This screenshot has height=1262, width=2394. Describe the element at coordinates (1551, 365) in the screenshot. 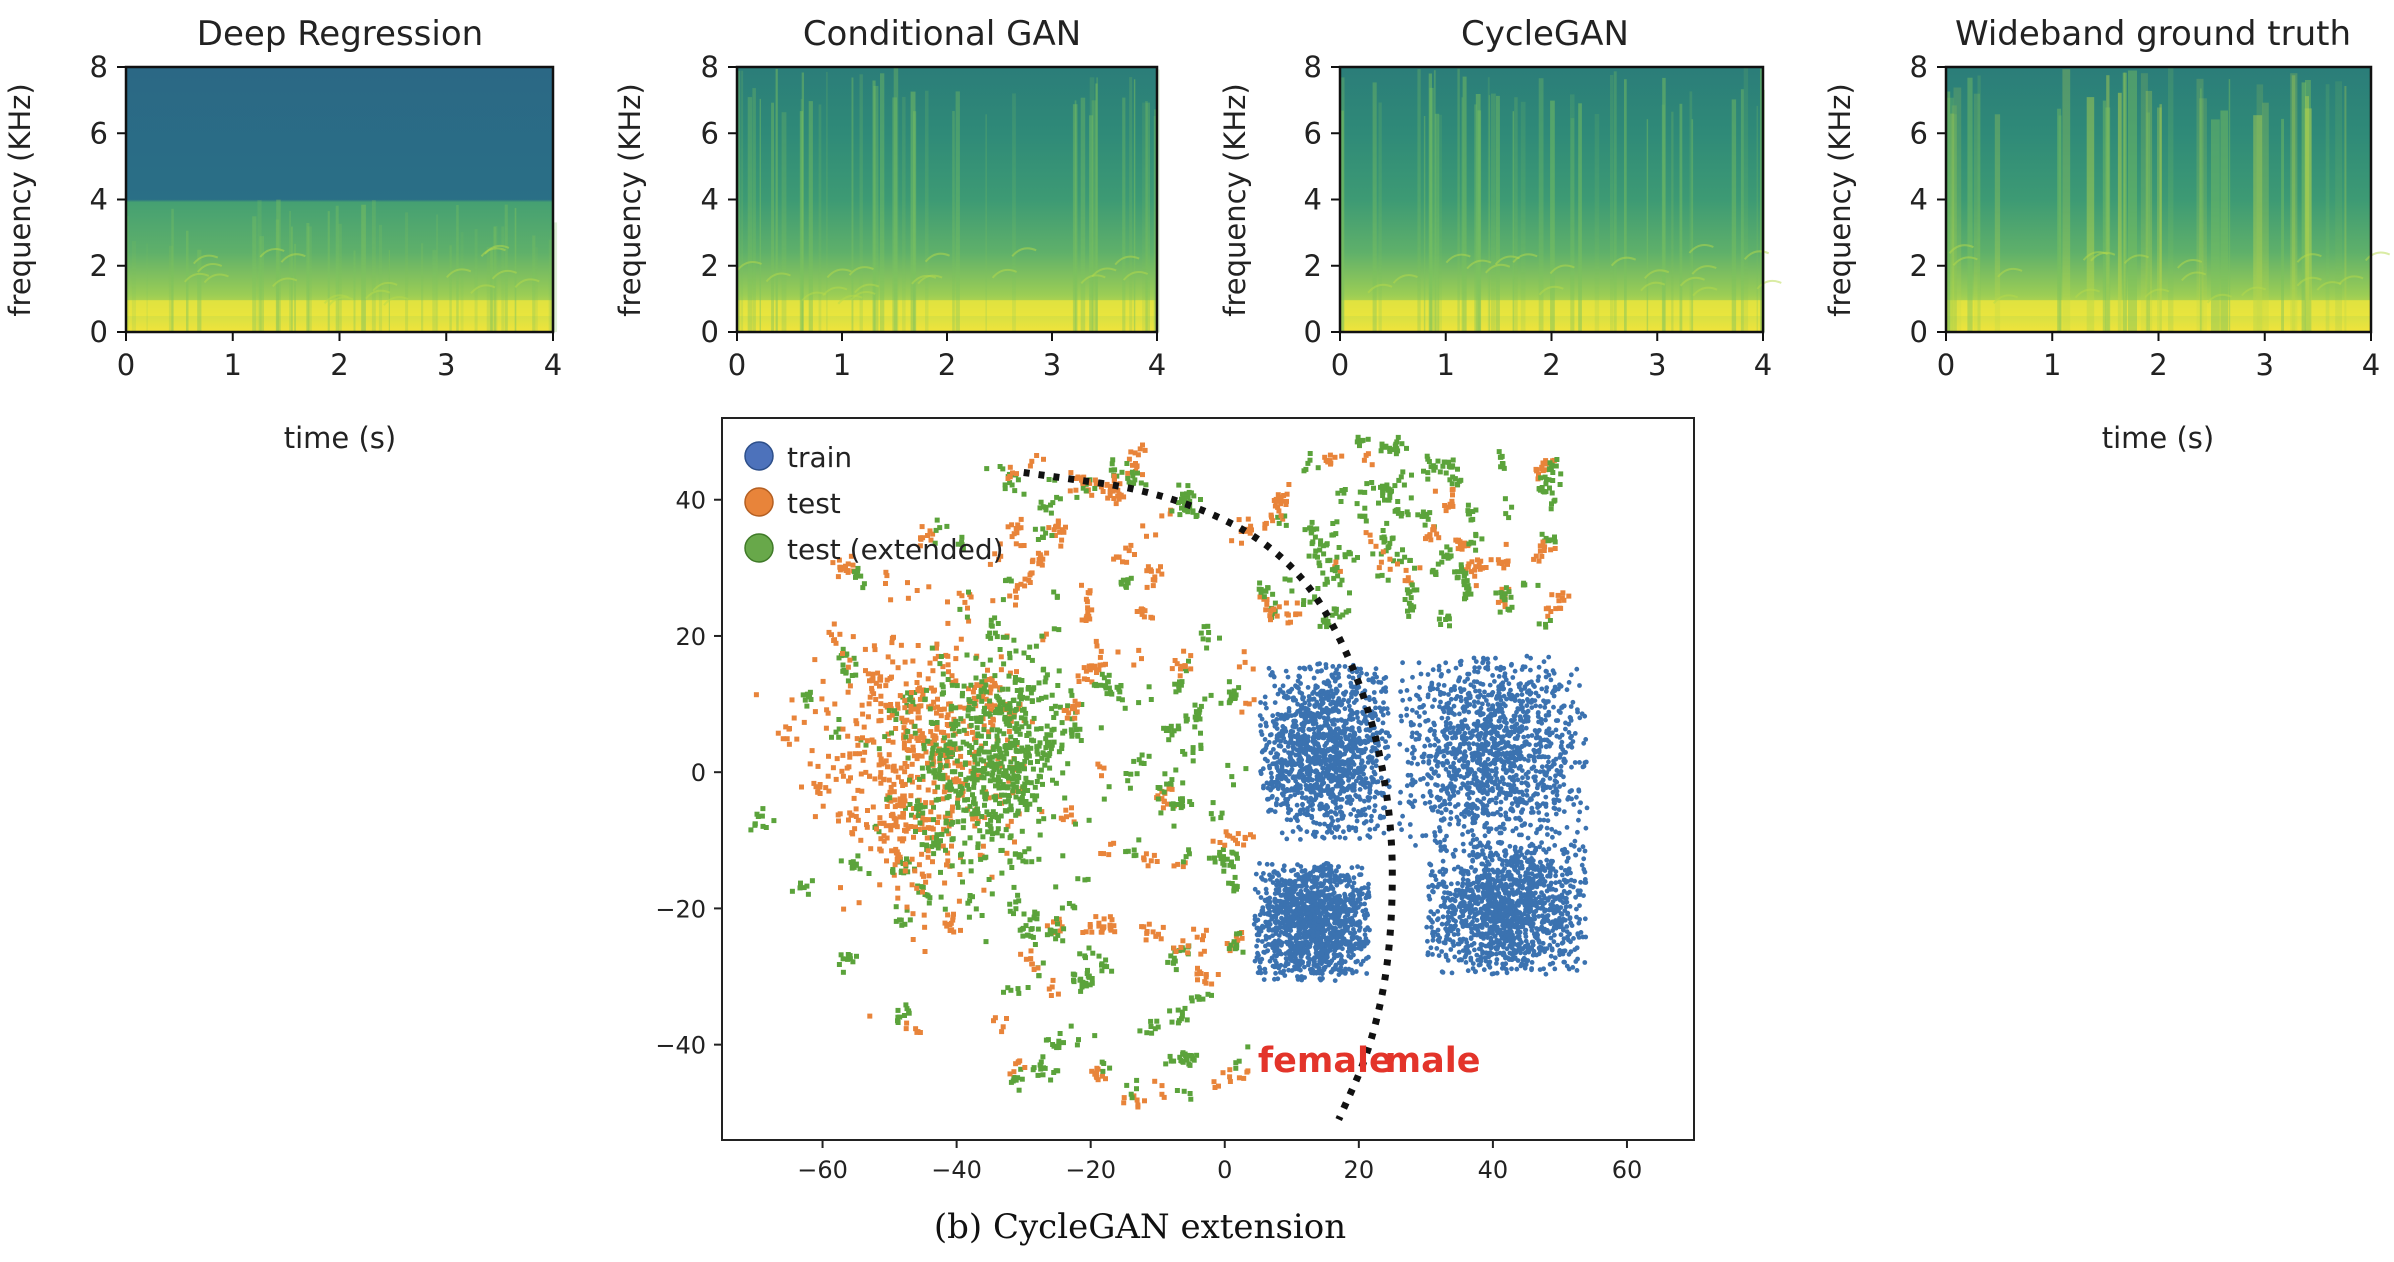

I see `x-tick-label: 2` at that location.